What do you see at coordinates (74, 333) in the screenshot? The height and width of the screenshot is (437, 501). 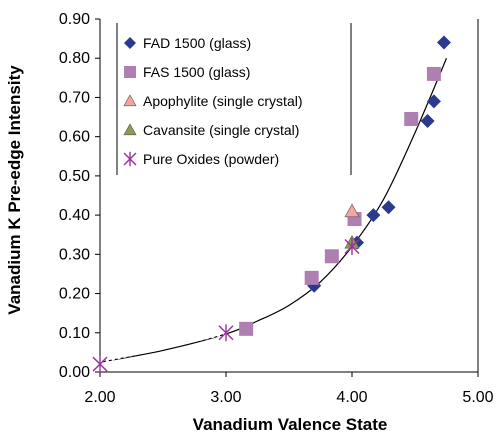 I see `y-tick-label: 0.10` at bounding box center [74, 333].